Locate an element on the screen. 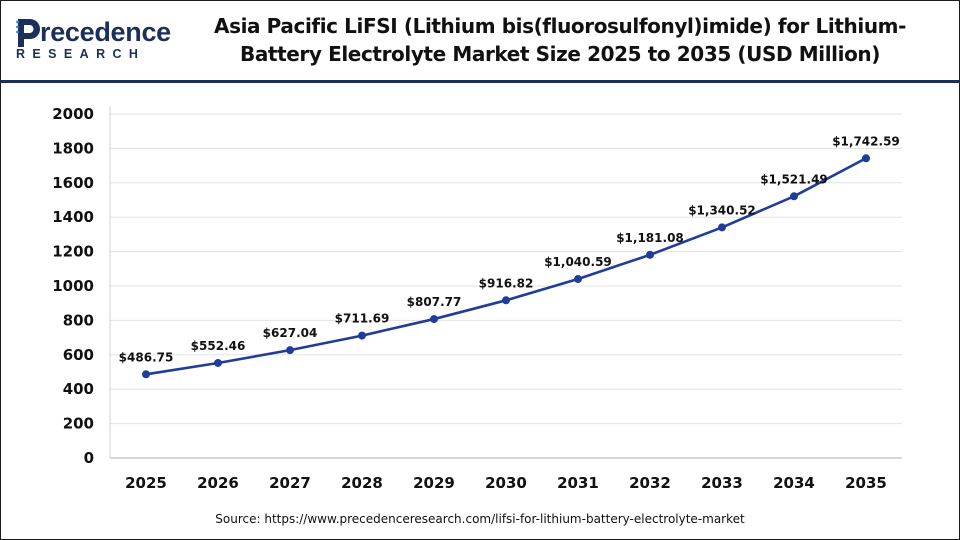  data-label: $1,742.59 is located at coordinates (866, 141).